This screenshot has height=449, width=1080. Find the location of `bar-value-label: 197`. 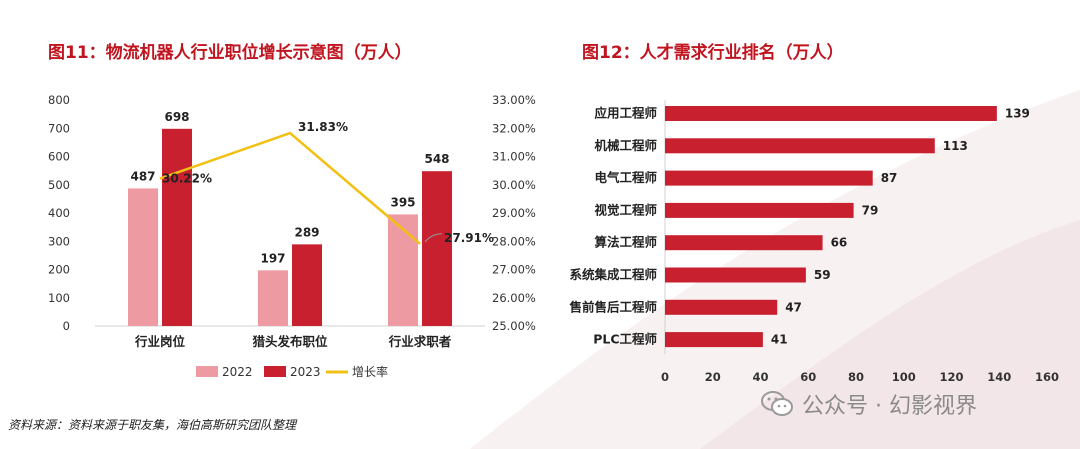

bar-value-label: 197 is located at coordinates (272, 258).